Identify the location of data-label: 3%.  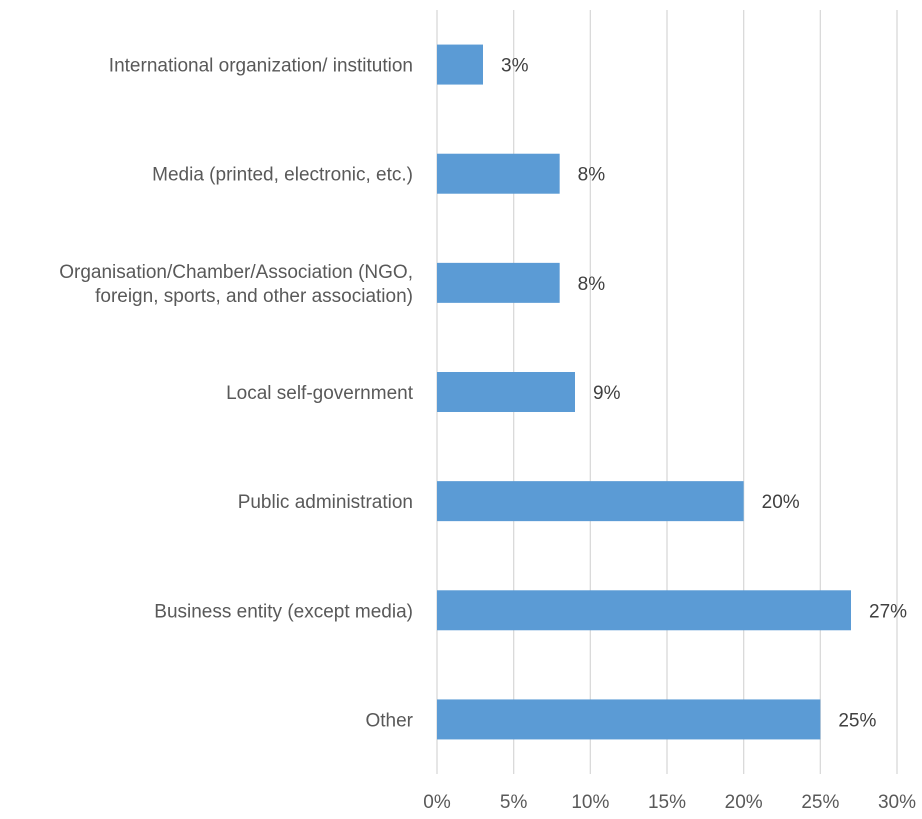
(515, 66).